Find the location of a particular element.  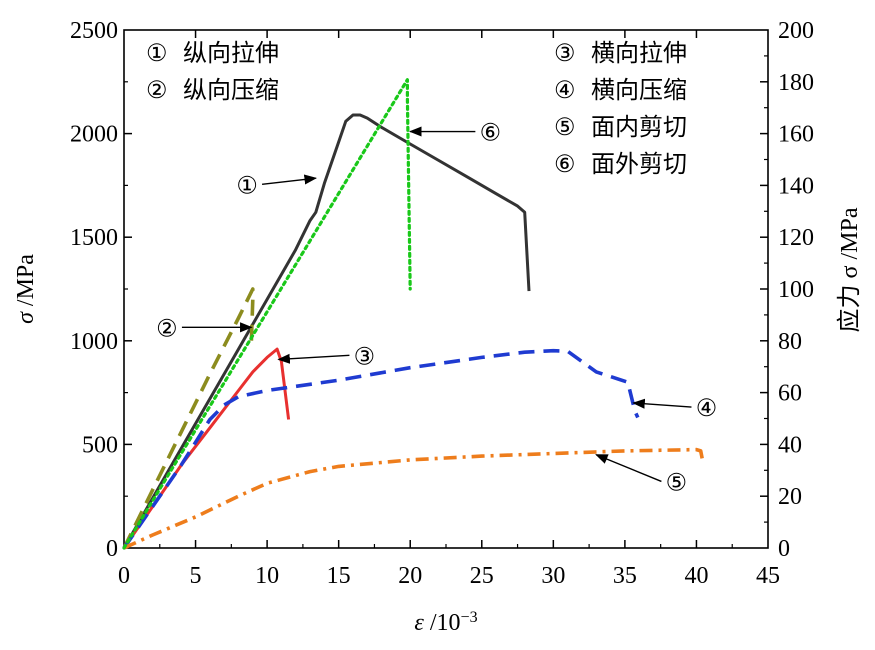

y-right-tick-label: 120 is located at coordinates (796, 238).